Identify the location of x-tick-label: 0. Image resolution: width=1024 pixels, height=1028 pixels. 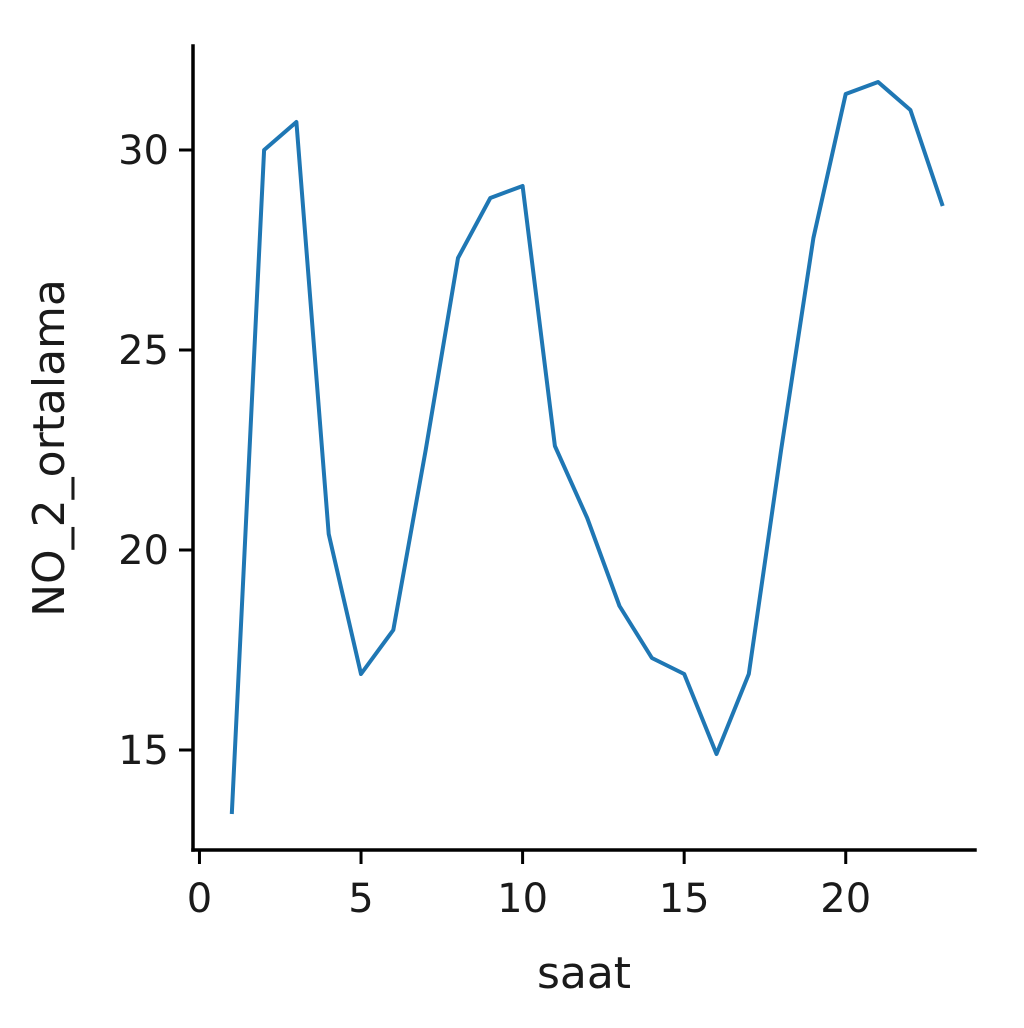
(199, 899).